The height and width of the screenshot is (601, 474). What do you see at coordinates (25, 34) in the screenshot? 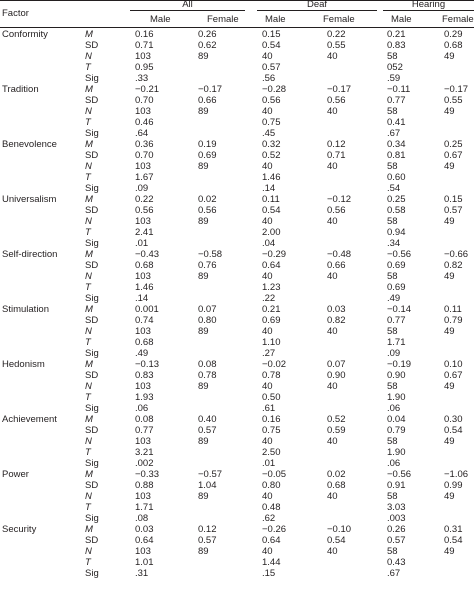
I see `factor-label: Conformity` at bounding box center [25, 34].